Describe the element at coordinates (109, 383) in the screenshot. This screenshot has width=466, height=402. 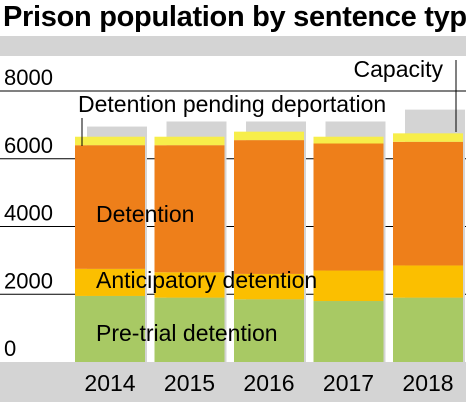
I see `x-tick-label: 2014` at that location.